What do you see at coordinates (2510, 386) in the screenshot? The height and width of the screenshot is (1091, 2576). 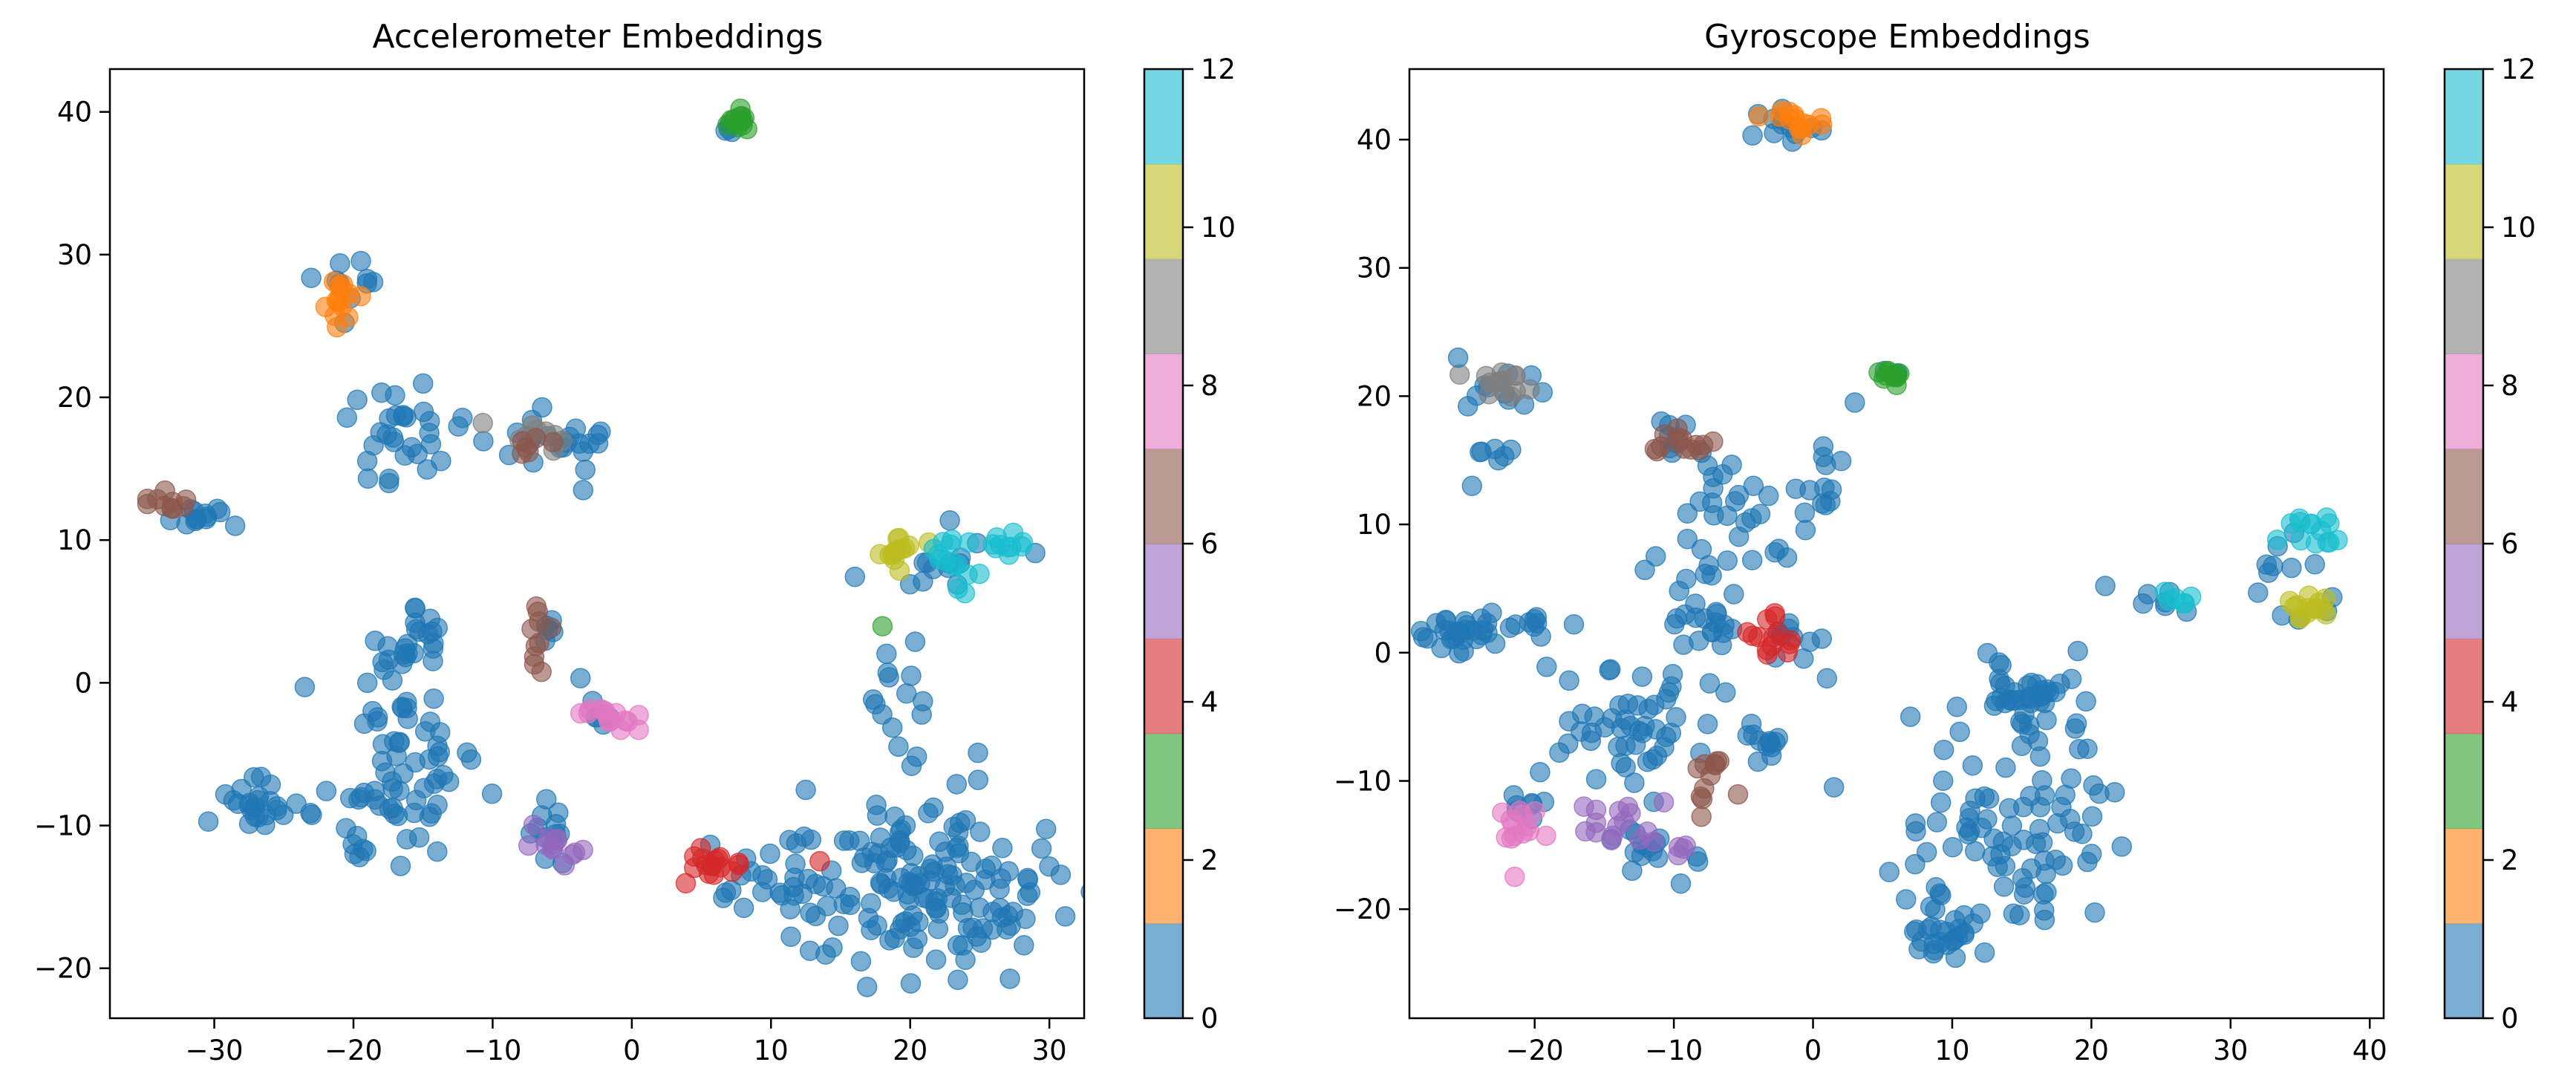 I see `colorbar-tick-label: 8` at bounding box center [2510, 386].